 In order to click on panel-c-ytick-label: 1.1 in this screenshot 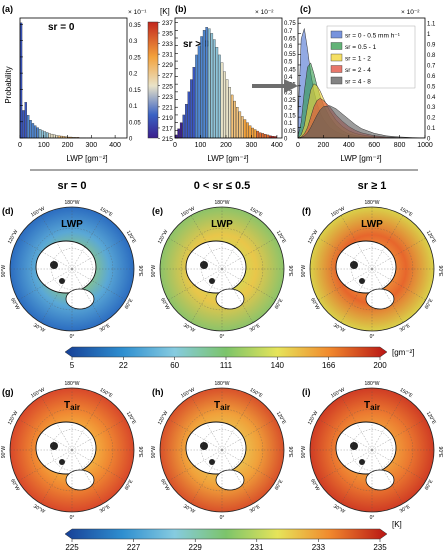, I will do `click(431, 25)`.